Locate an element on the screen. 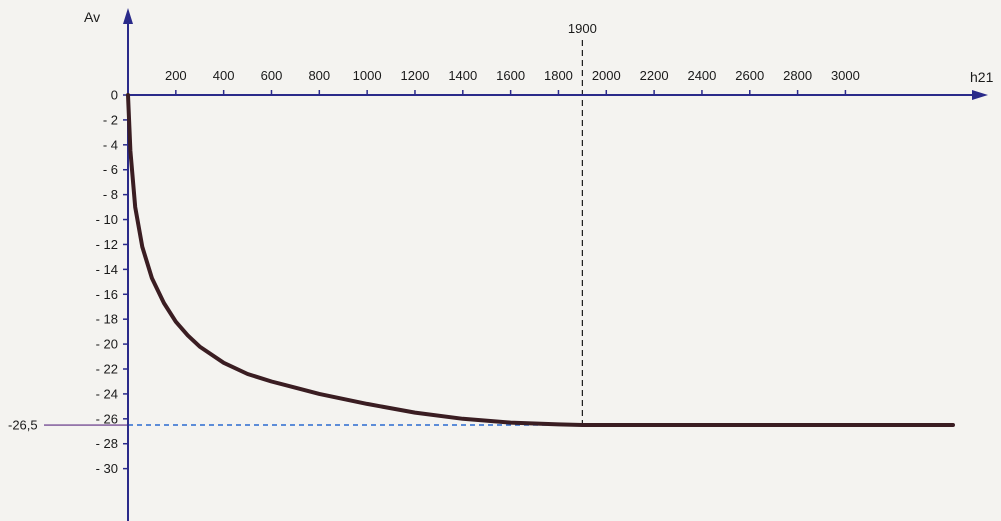  x-tick-label: 3000 is located at coordinates (845, 75).